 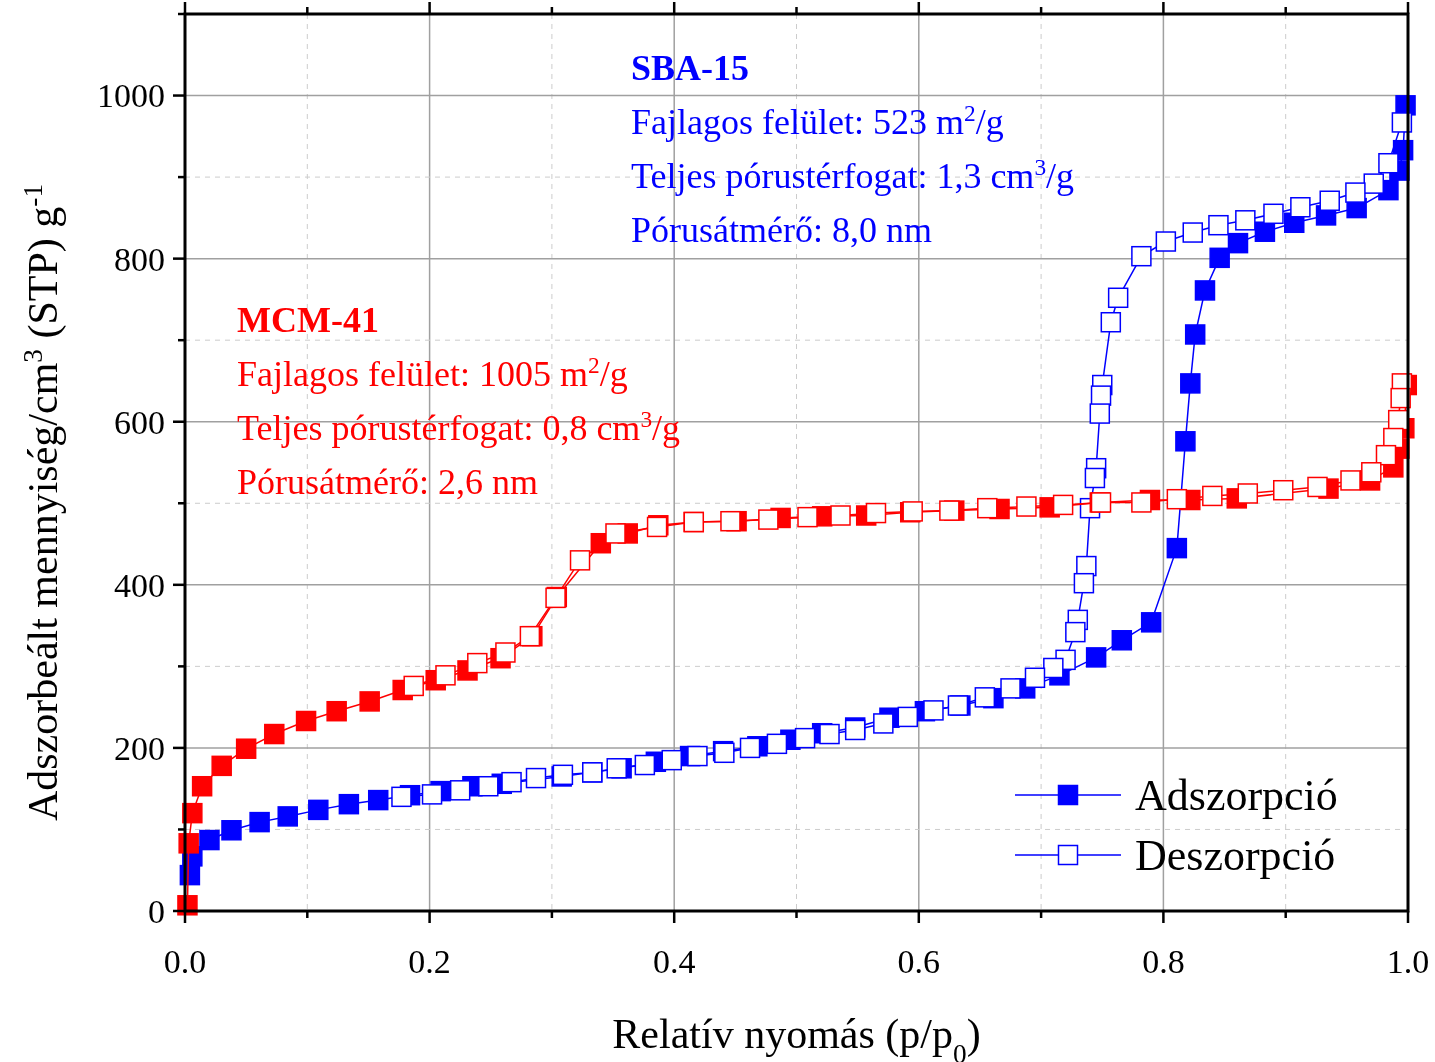 I want to click on annotation: Fajlagos felület: 523 m$^{2}$/g, so click(x=817, y=121).